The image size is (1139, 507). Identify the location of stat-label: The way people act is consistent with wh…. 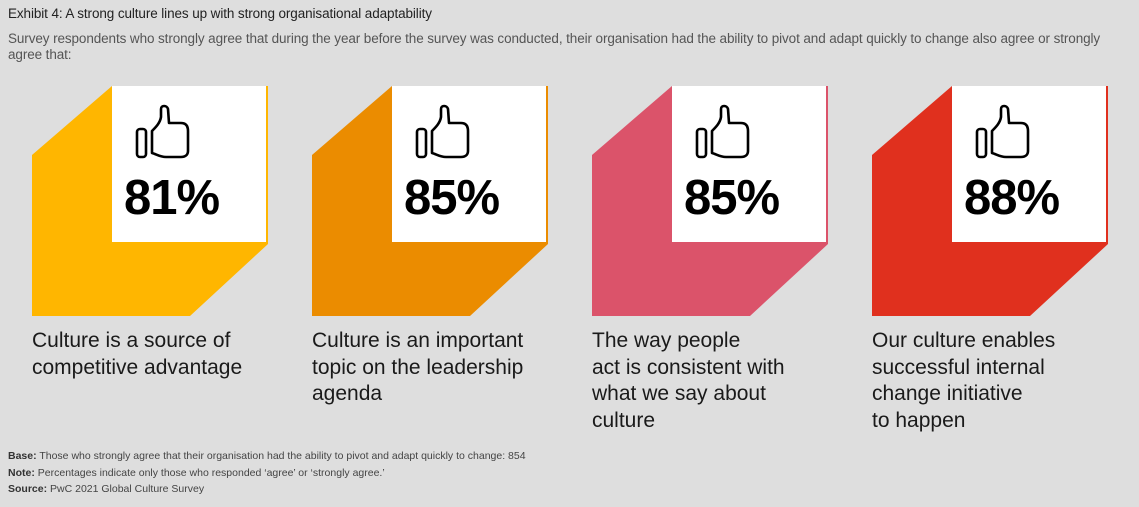
(688, 380).